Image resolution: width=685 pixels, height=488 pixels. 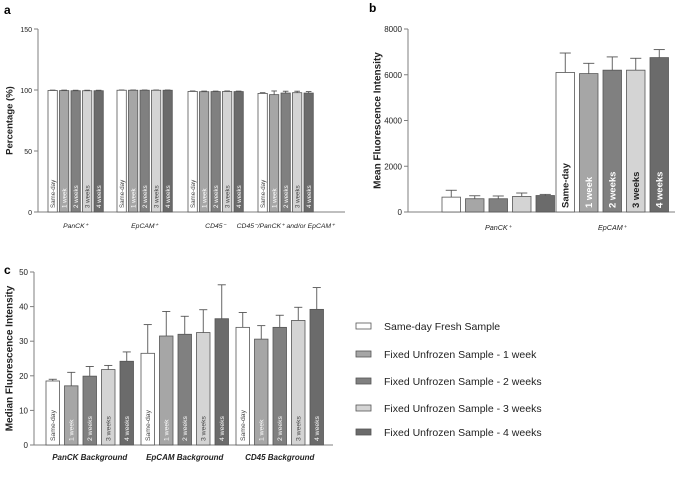 What do you see at coordinates (30, 213) in the screenshot?
I see `panel-a-y-tick-label: 0` at bounding box center [30, 213].